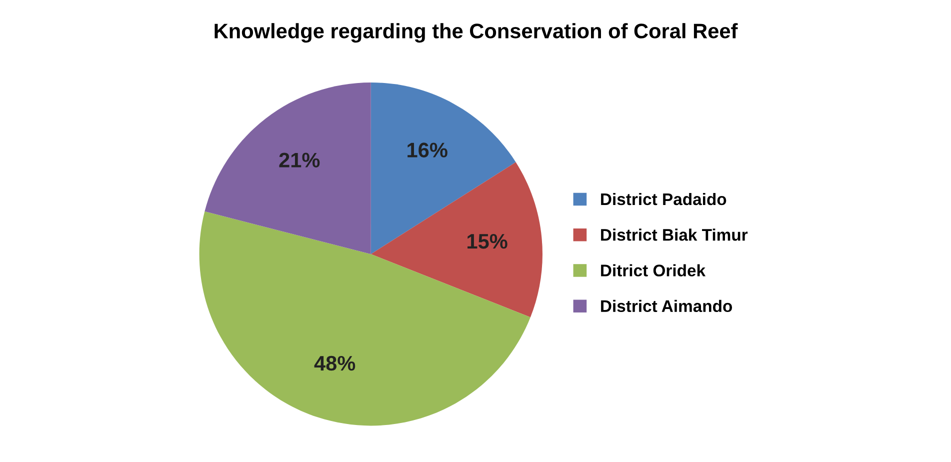 The image size is (951, 462). Describe the element at coordinates (488, 241) in the screenshot. I see `data-label: 15%` at that location.